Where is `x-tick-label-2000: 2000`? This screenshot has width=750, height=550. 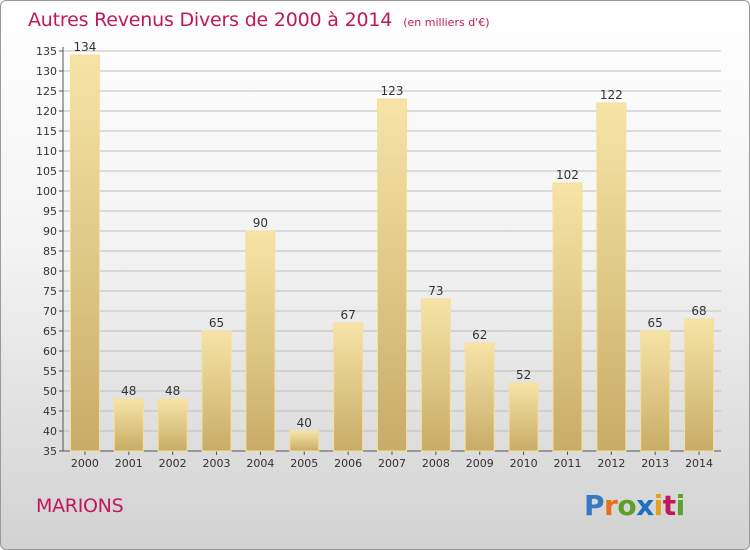
x-tick-label-2000: 2000 is located at coordinates (85, 463).